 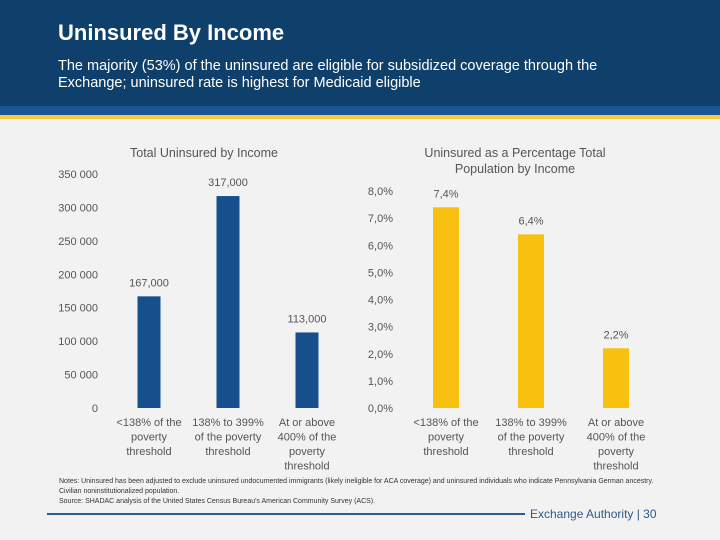 I want to click on footer-line, so click(x=286, y=514).